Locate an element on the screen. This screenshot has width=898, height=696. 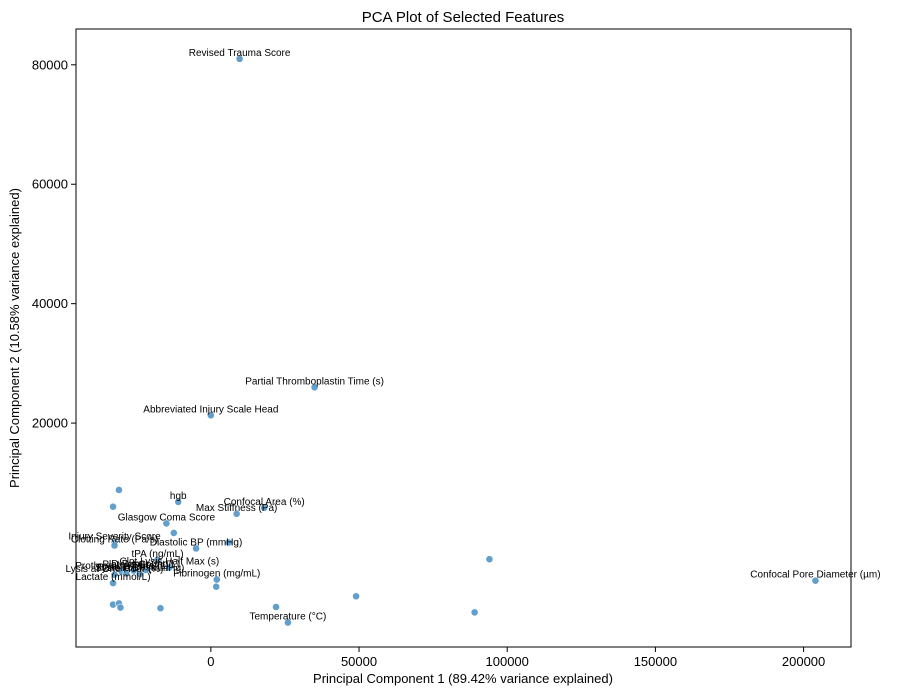
data-point-label: Lactate (mmol/L) is located at coordinates (113, 577).